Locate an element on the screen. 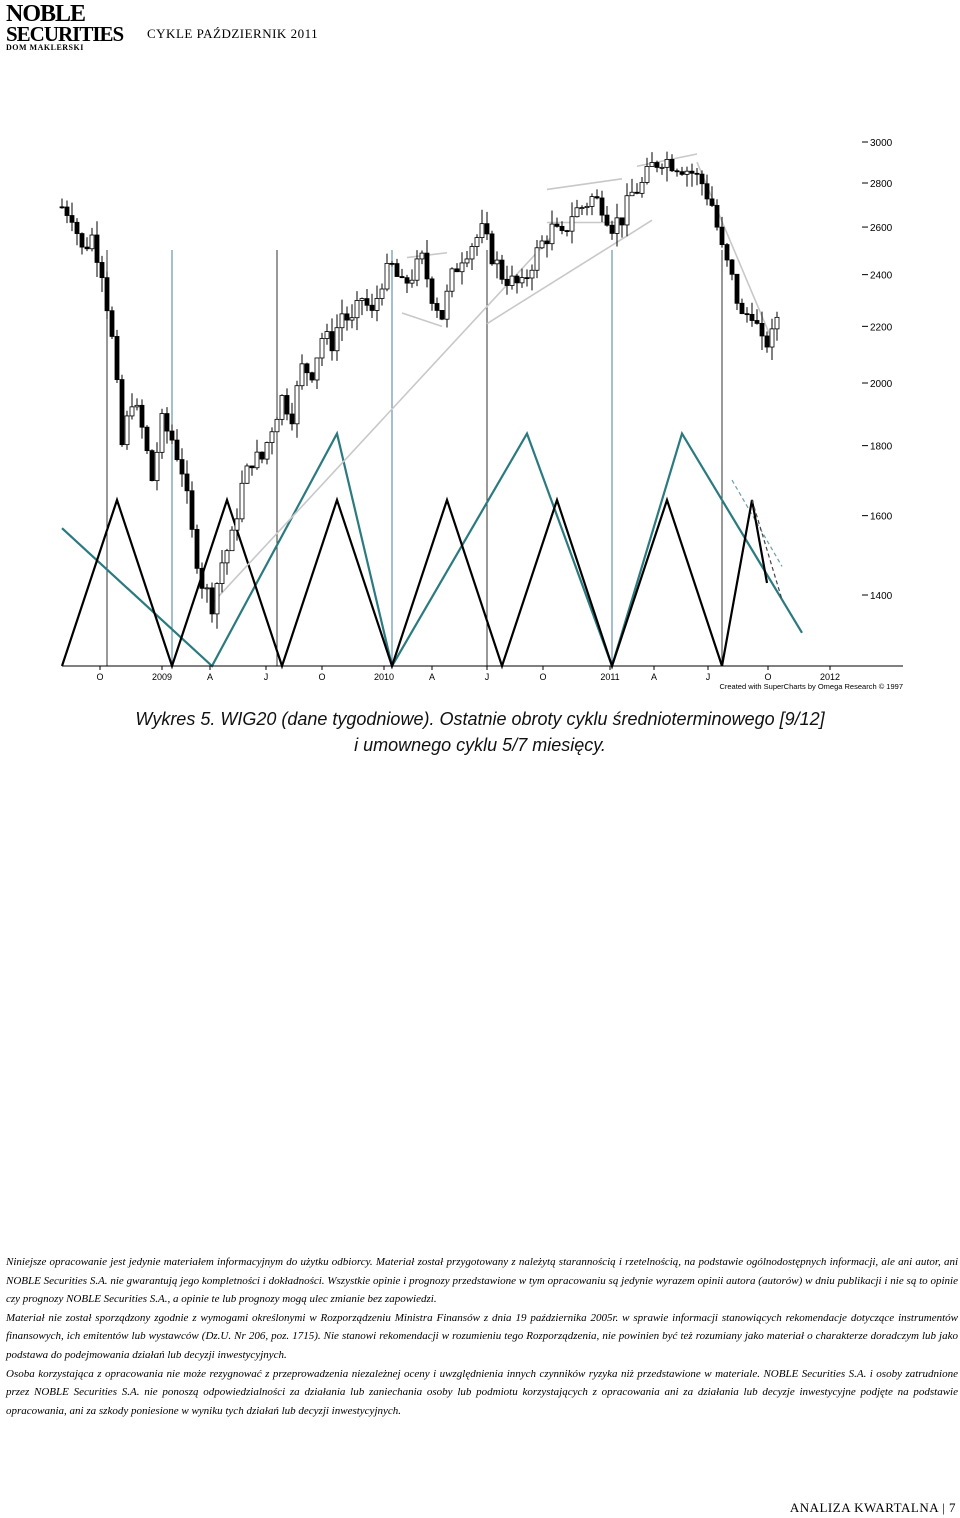 The width and height of the screenshot is (960, 1518). logo-line-2: SECURITIES is located at coordinates (65, 34).